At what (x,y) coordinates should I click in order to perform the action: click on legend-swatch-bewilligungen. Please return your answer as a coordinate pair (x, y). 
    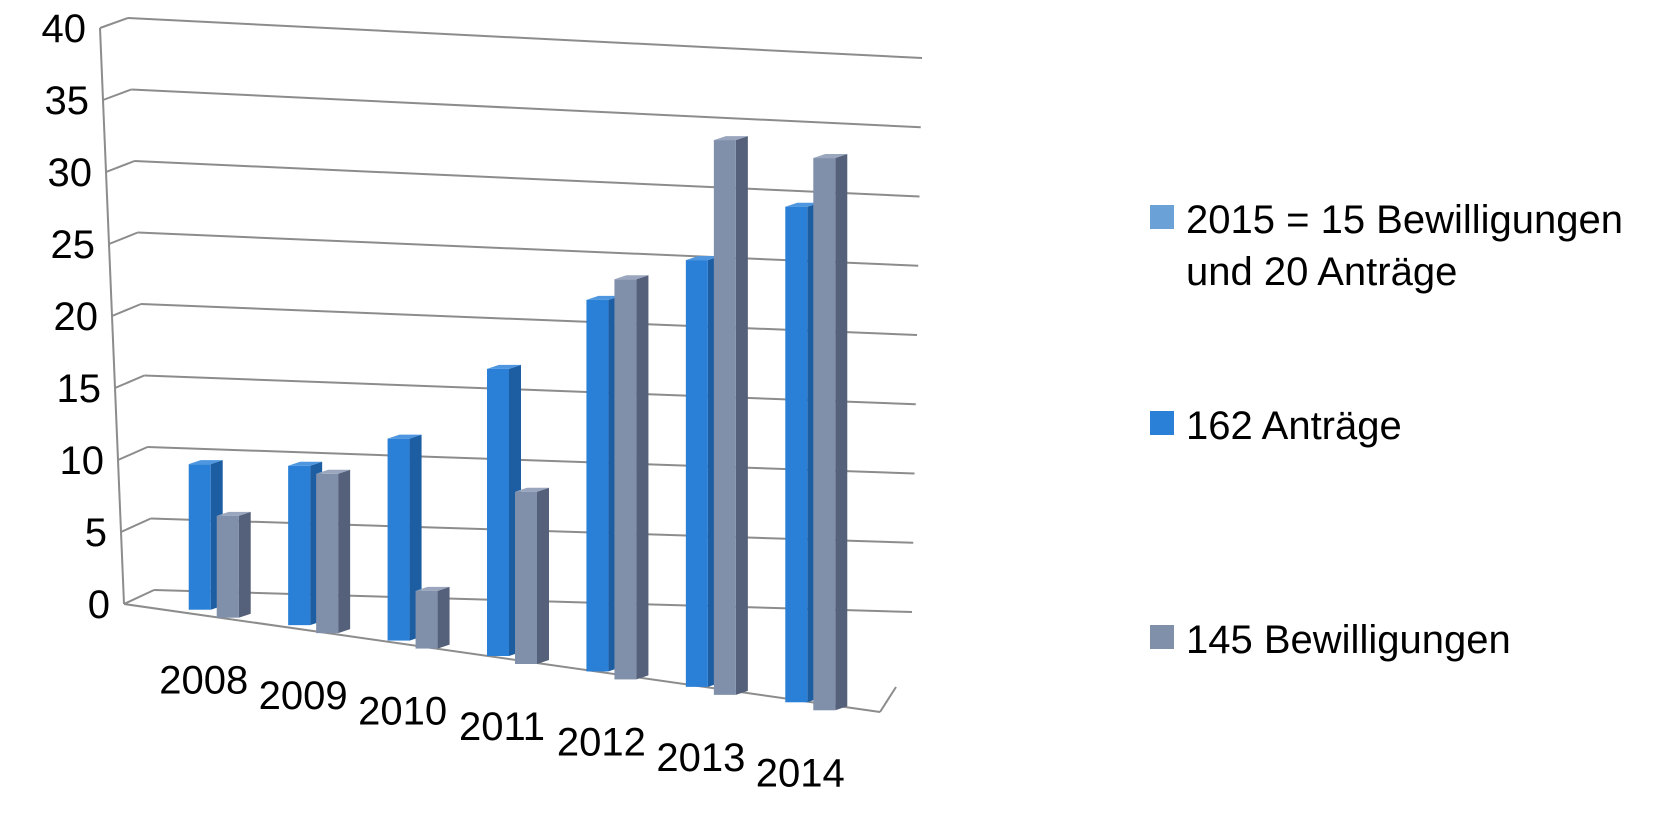
    Looking at the image, I should click on (1162, 637).